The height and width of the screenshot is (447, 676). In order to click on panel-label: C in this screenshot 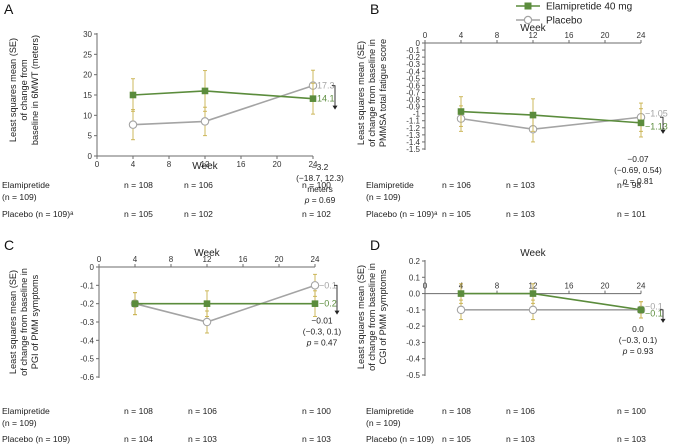, I will do `click(9, 245)`.